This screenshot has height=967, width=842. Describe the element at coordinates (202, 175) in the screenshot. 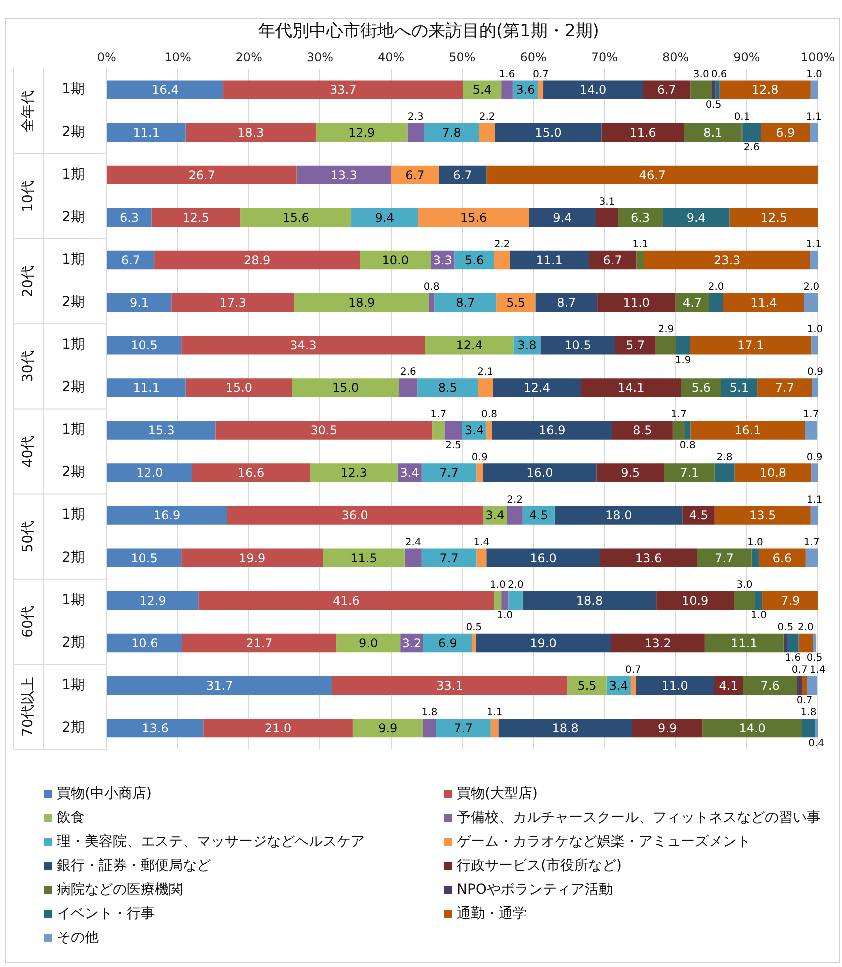

I see `data-label: 26.7` at that location.